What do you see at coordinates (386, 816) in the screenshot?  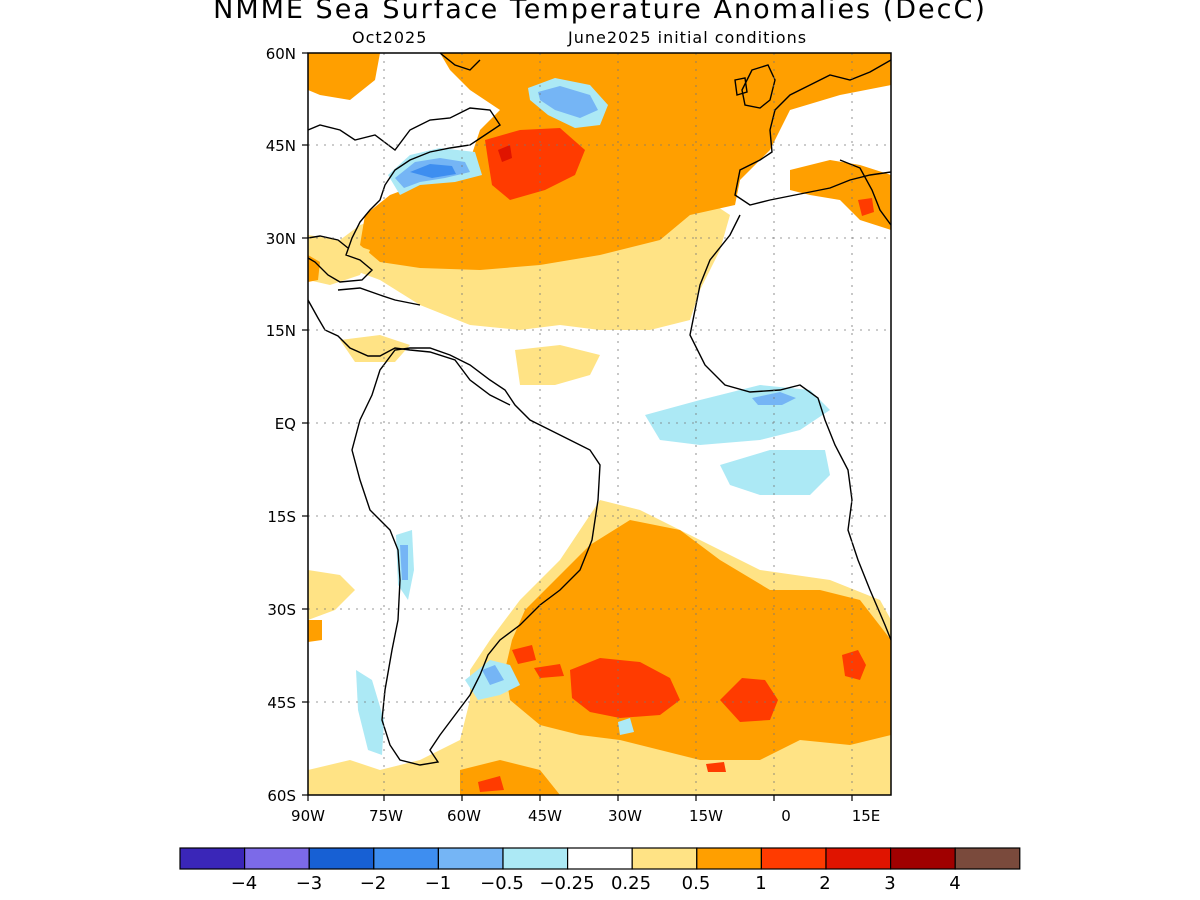 I see `lon-label: 75W` at bounding box center [386, 816].